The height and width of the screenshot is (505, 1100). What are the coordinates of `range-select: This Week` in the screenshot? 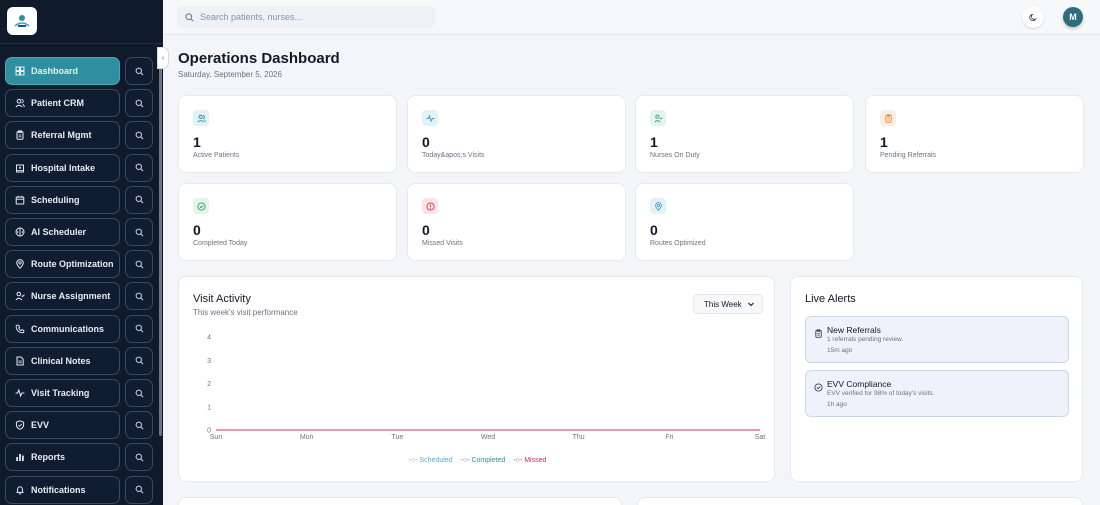 It's located at (728, 304).